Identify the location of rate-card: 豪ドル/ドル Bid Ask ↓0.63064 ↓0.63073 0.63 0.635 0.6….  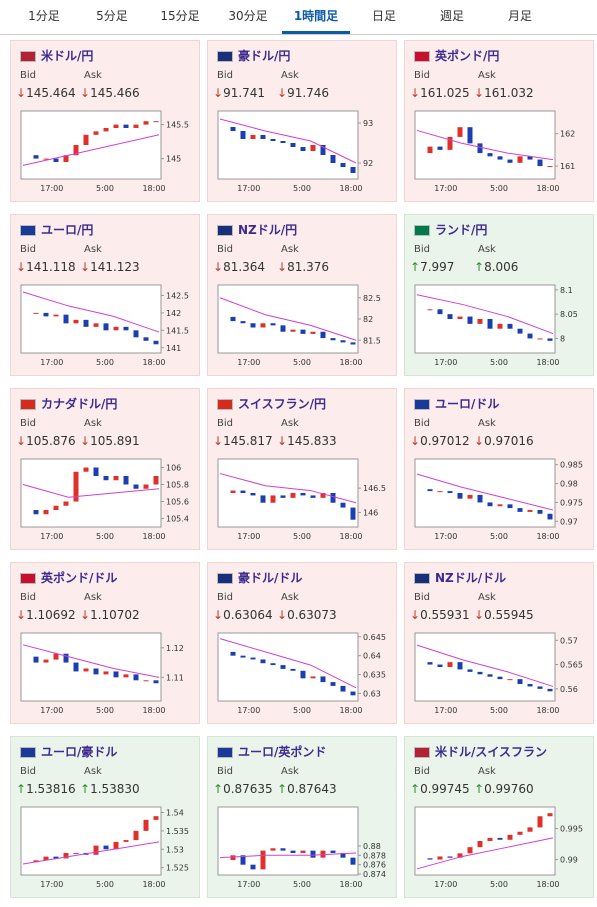
(302, 643).